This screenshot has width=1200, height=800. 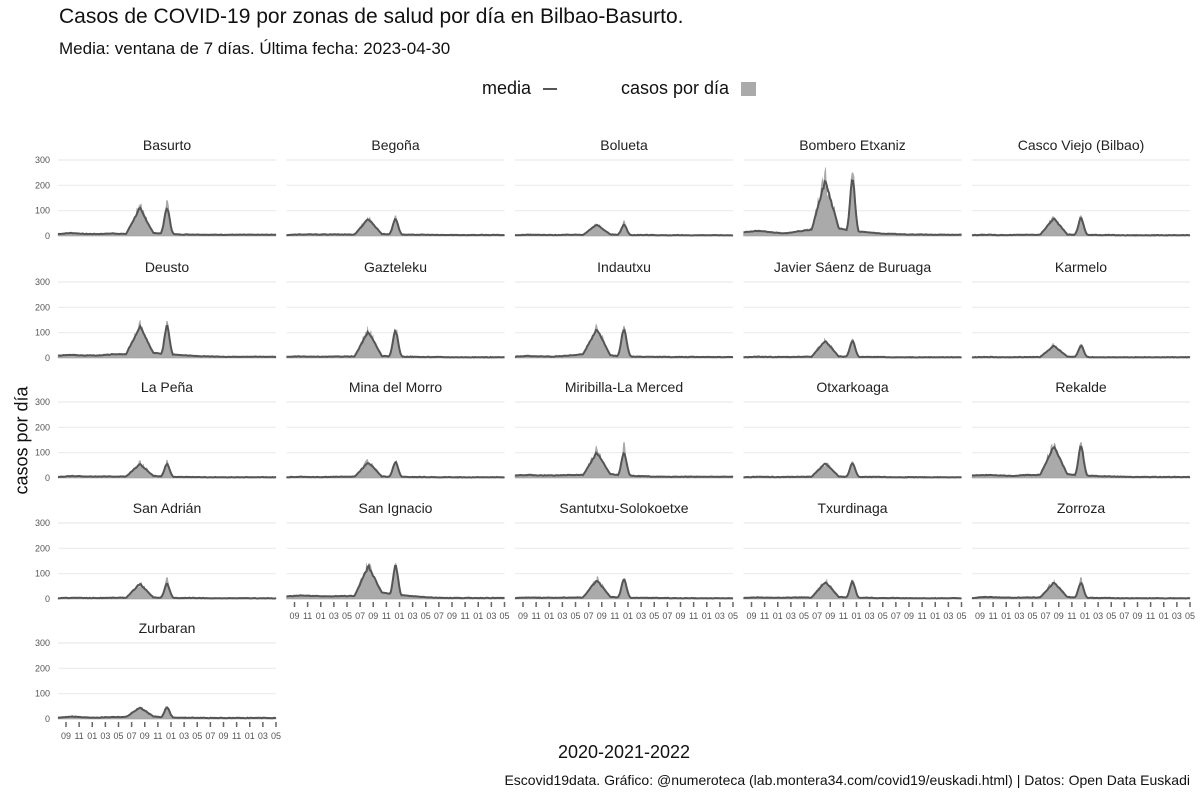 I want to click on facet-title: La Peña, so click(x=167, y=387).